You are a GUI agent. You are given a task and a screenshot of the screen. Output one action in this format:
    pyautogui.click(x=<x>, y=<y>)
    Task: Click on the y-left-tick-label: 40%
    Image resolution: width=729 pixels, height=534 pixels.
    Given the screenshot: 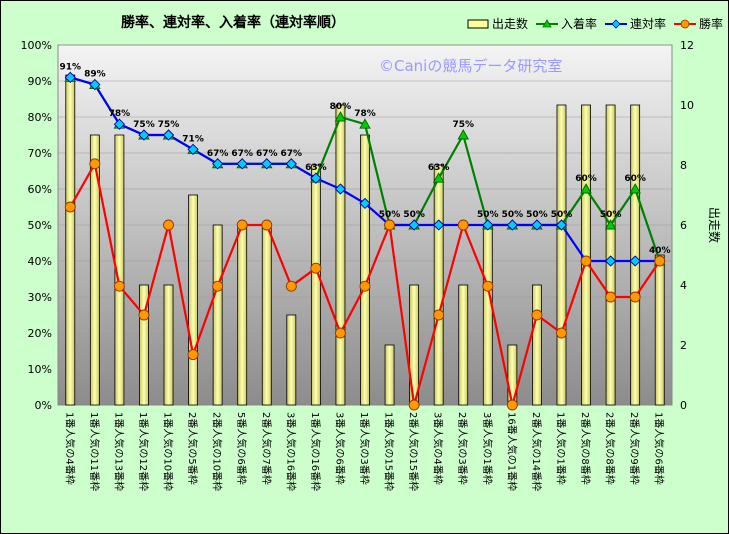 What is the action you would take?
    pyautogui.click(x=40, y=261)
    